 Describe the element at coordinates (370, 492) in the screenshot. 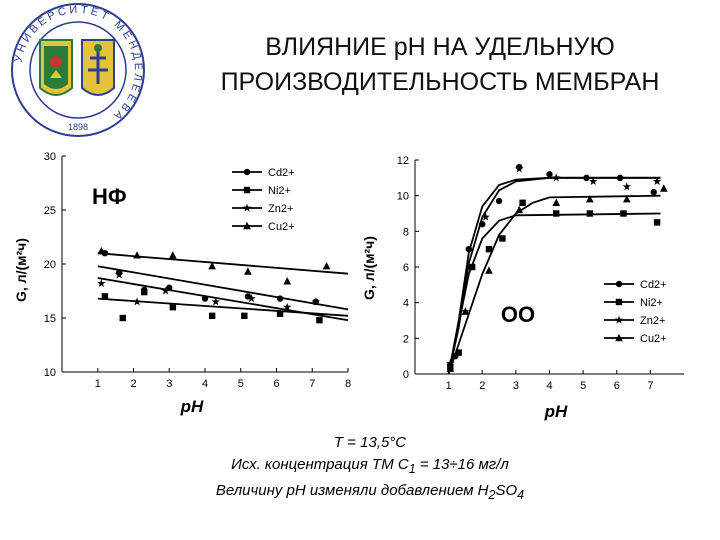

I see `ph-adjust-line: Величину pH изменяли добавлением H2SO4` at that location.